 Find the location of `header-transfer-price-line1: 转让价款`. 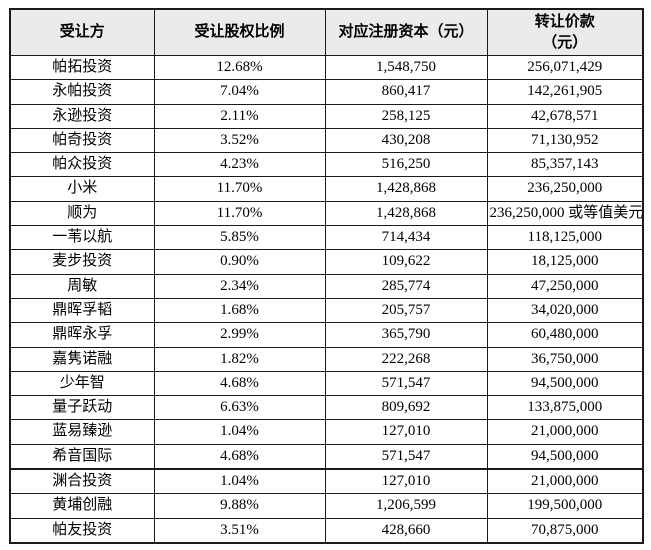

header-transfer-price-line1: 转让价款 is located at coordinates (564, 21).